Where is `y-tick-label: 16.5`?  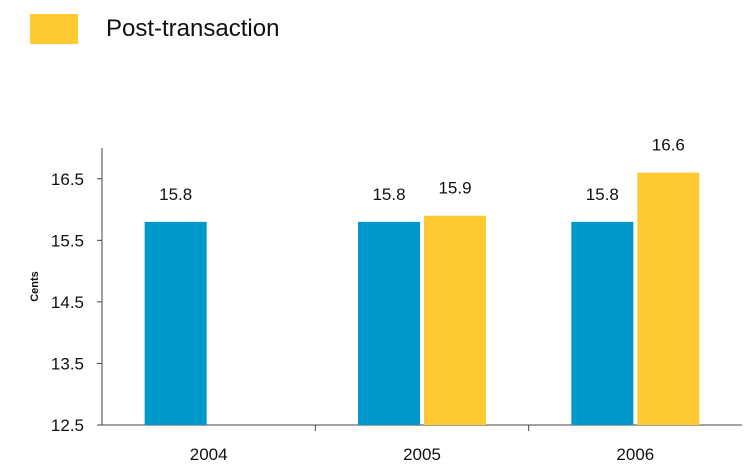
y-tick-label: 16.5 is located at coordinates (67, 179).